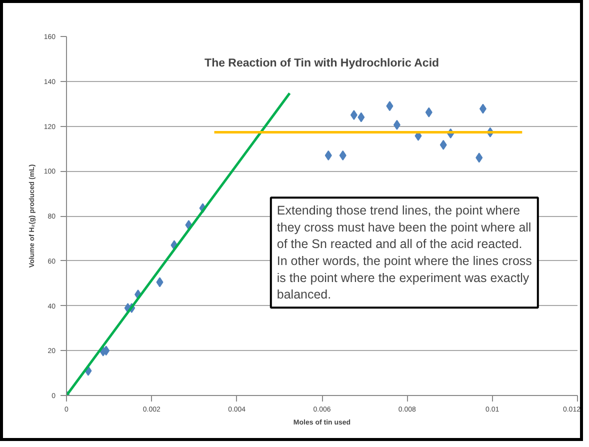 This screenshot has height=447, width=589. I want to click on text: The Reaction of Tin with Hydrochloric Acid, so click(322, 63).